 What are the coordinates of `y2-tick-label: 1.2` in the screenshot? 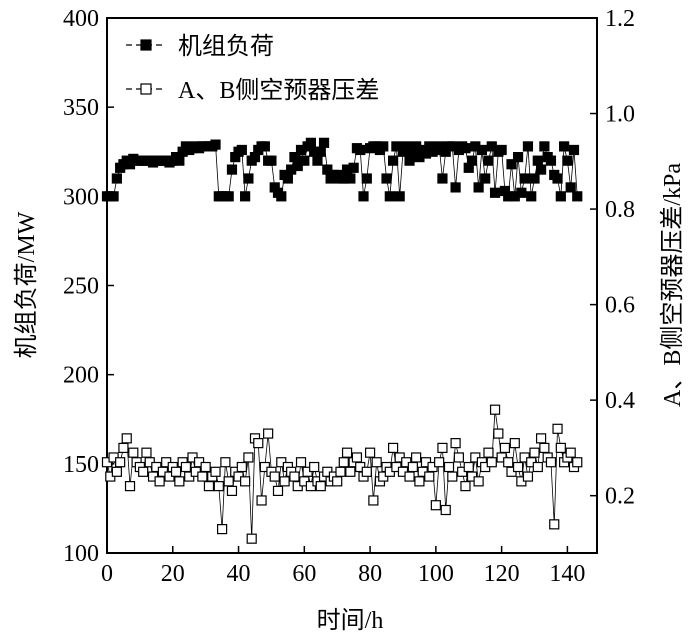 It's located at (620, 19).